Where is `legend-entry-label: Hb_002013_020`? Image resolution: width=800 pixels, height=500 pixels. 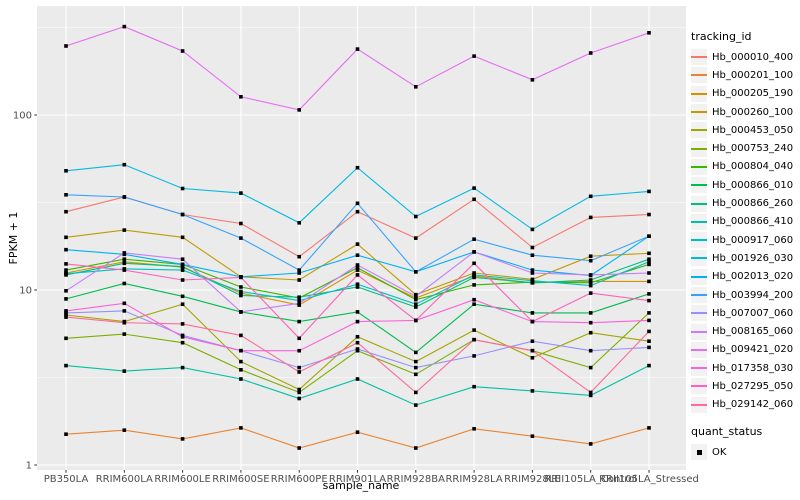 legend-entry-label: Hb_002013_020 is located at coordinates (753, 277).